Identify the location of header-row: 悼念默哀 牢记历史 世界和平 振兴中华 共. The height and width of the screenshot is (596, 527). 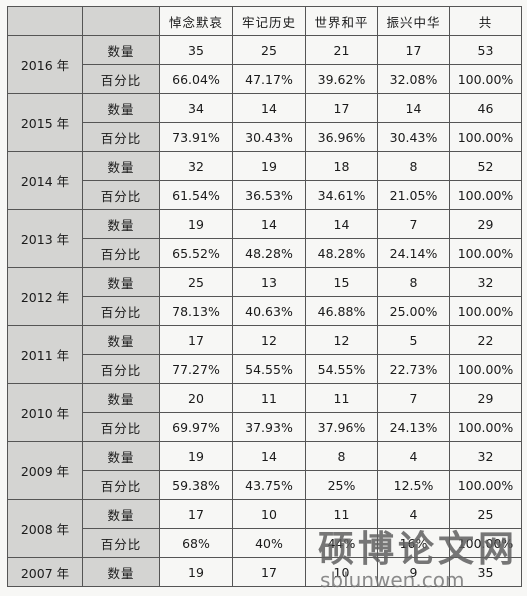
(264, 21).